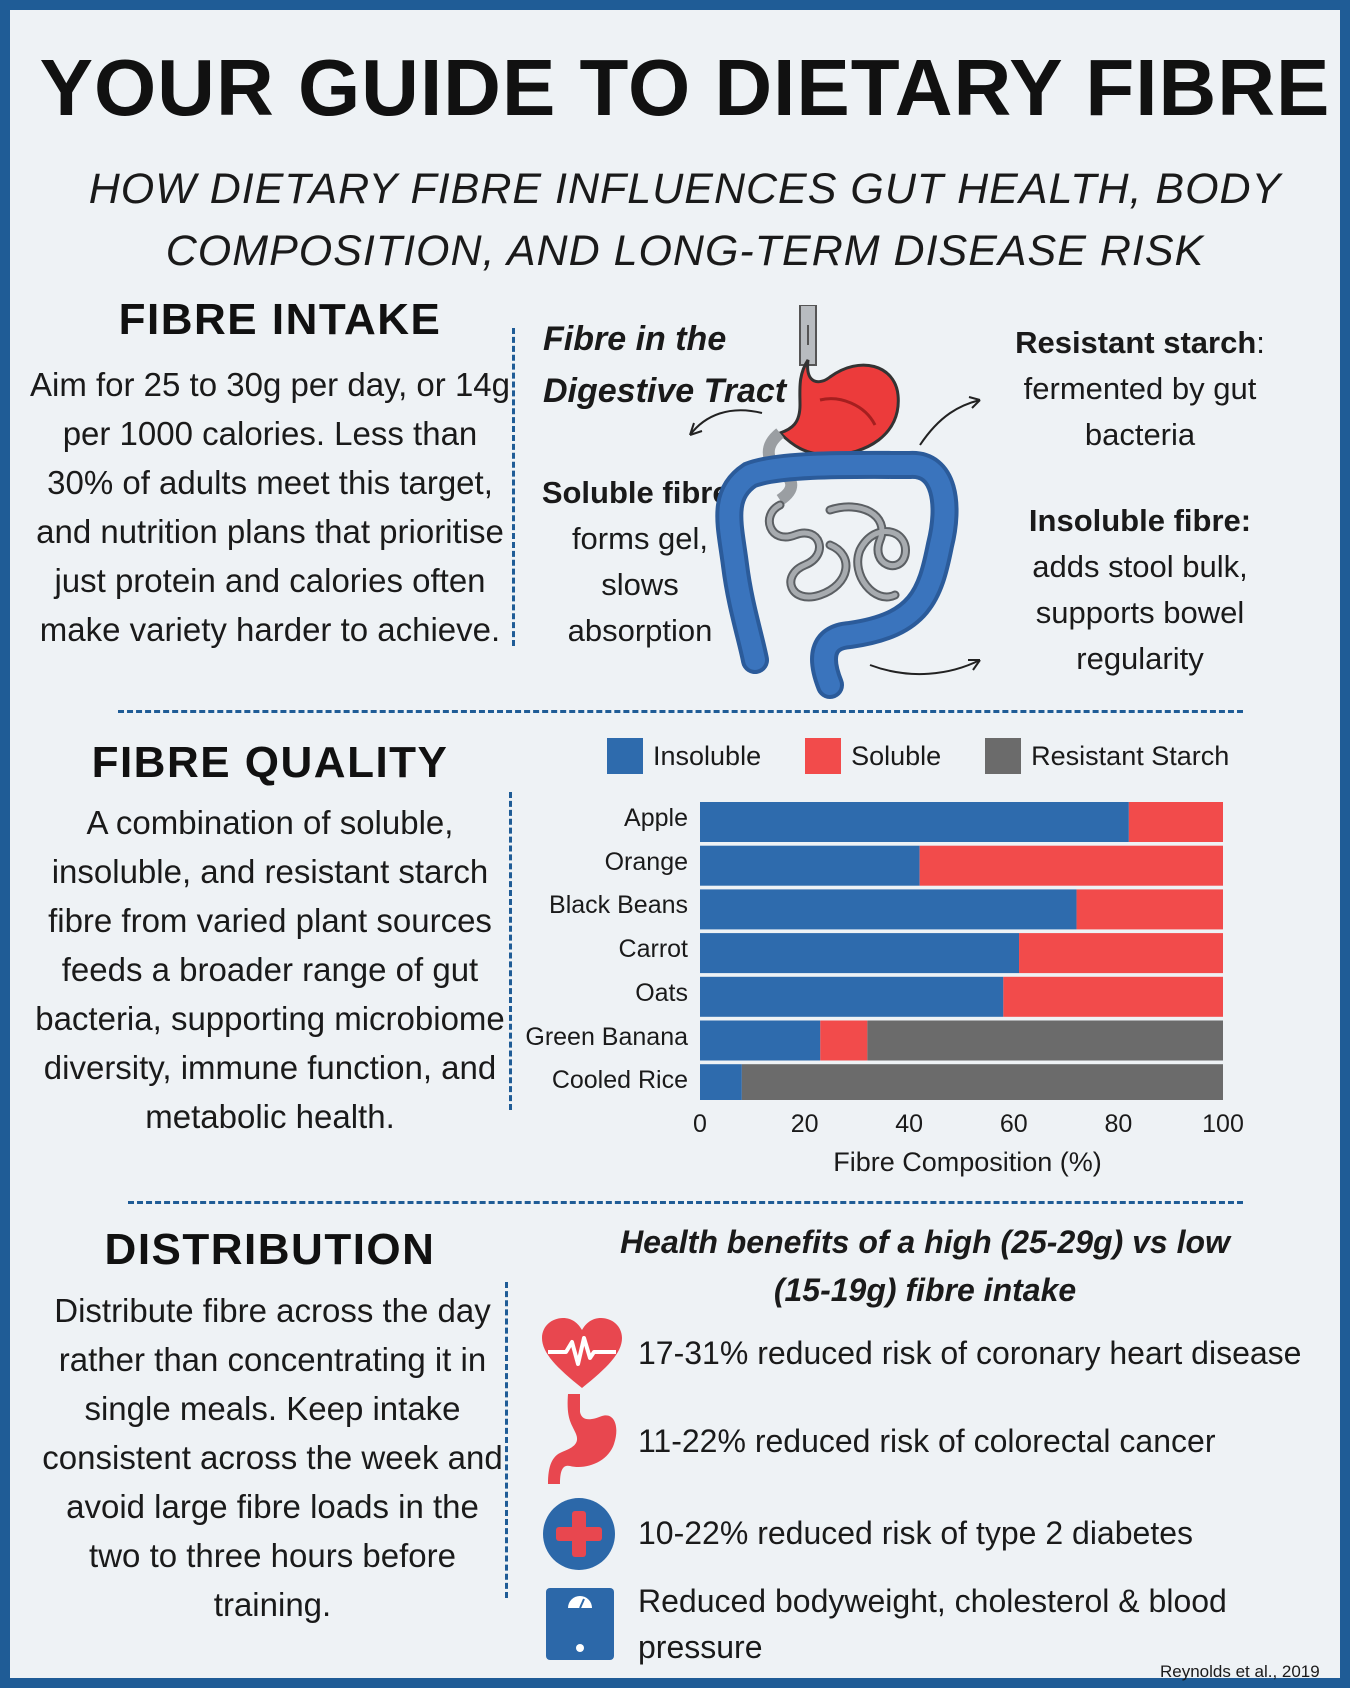 This screenshot has width=1350, height=1688. I want to click on fibre-composition-bar-chart, so click(961, 951).